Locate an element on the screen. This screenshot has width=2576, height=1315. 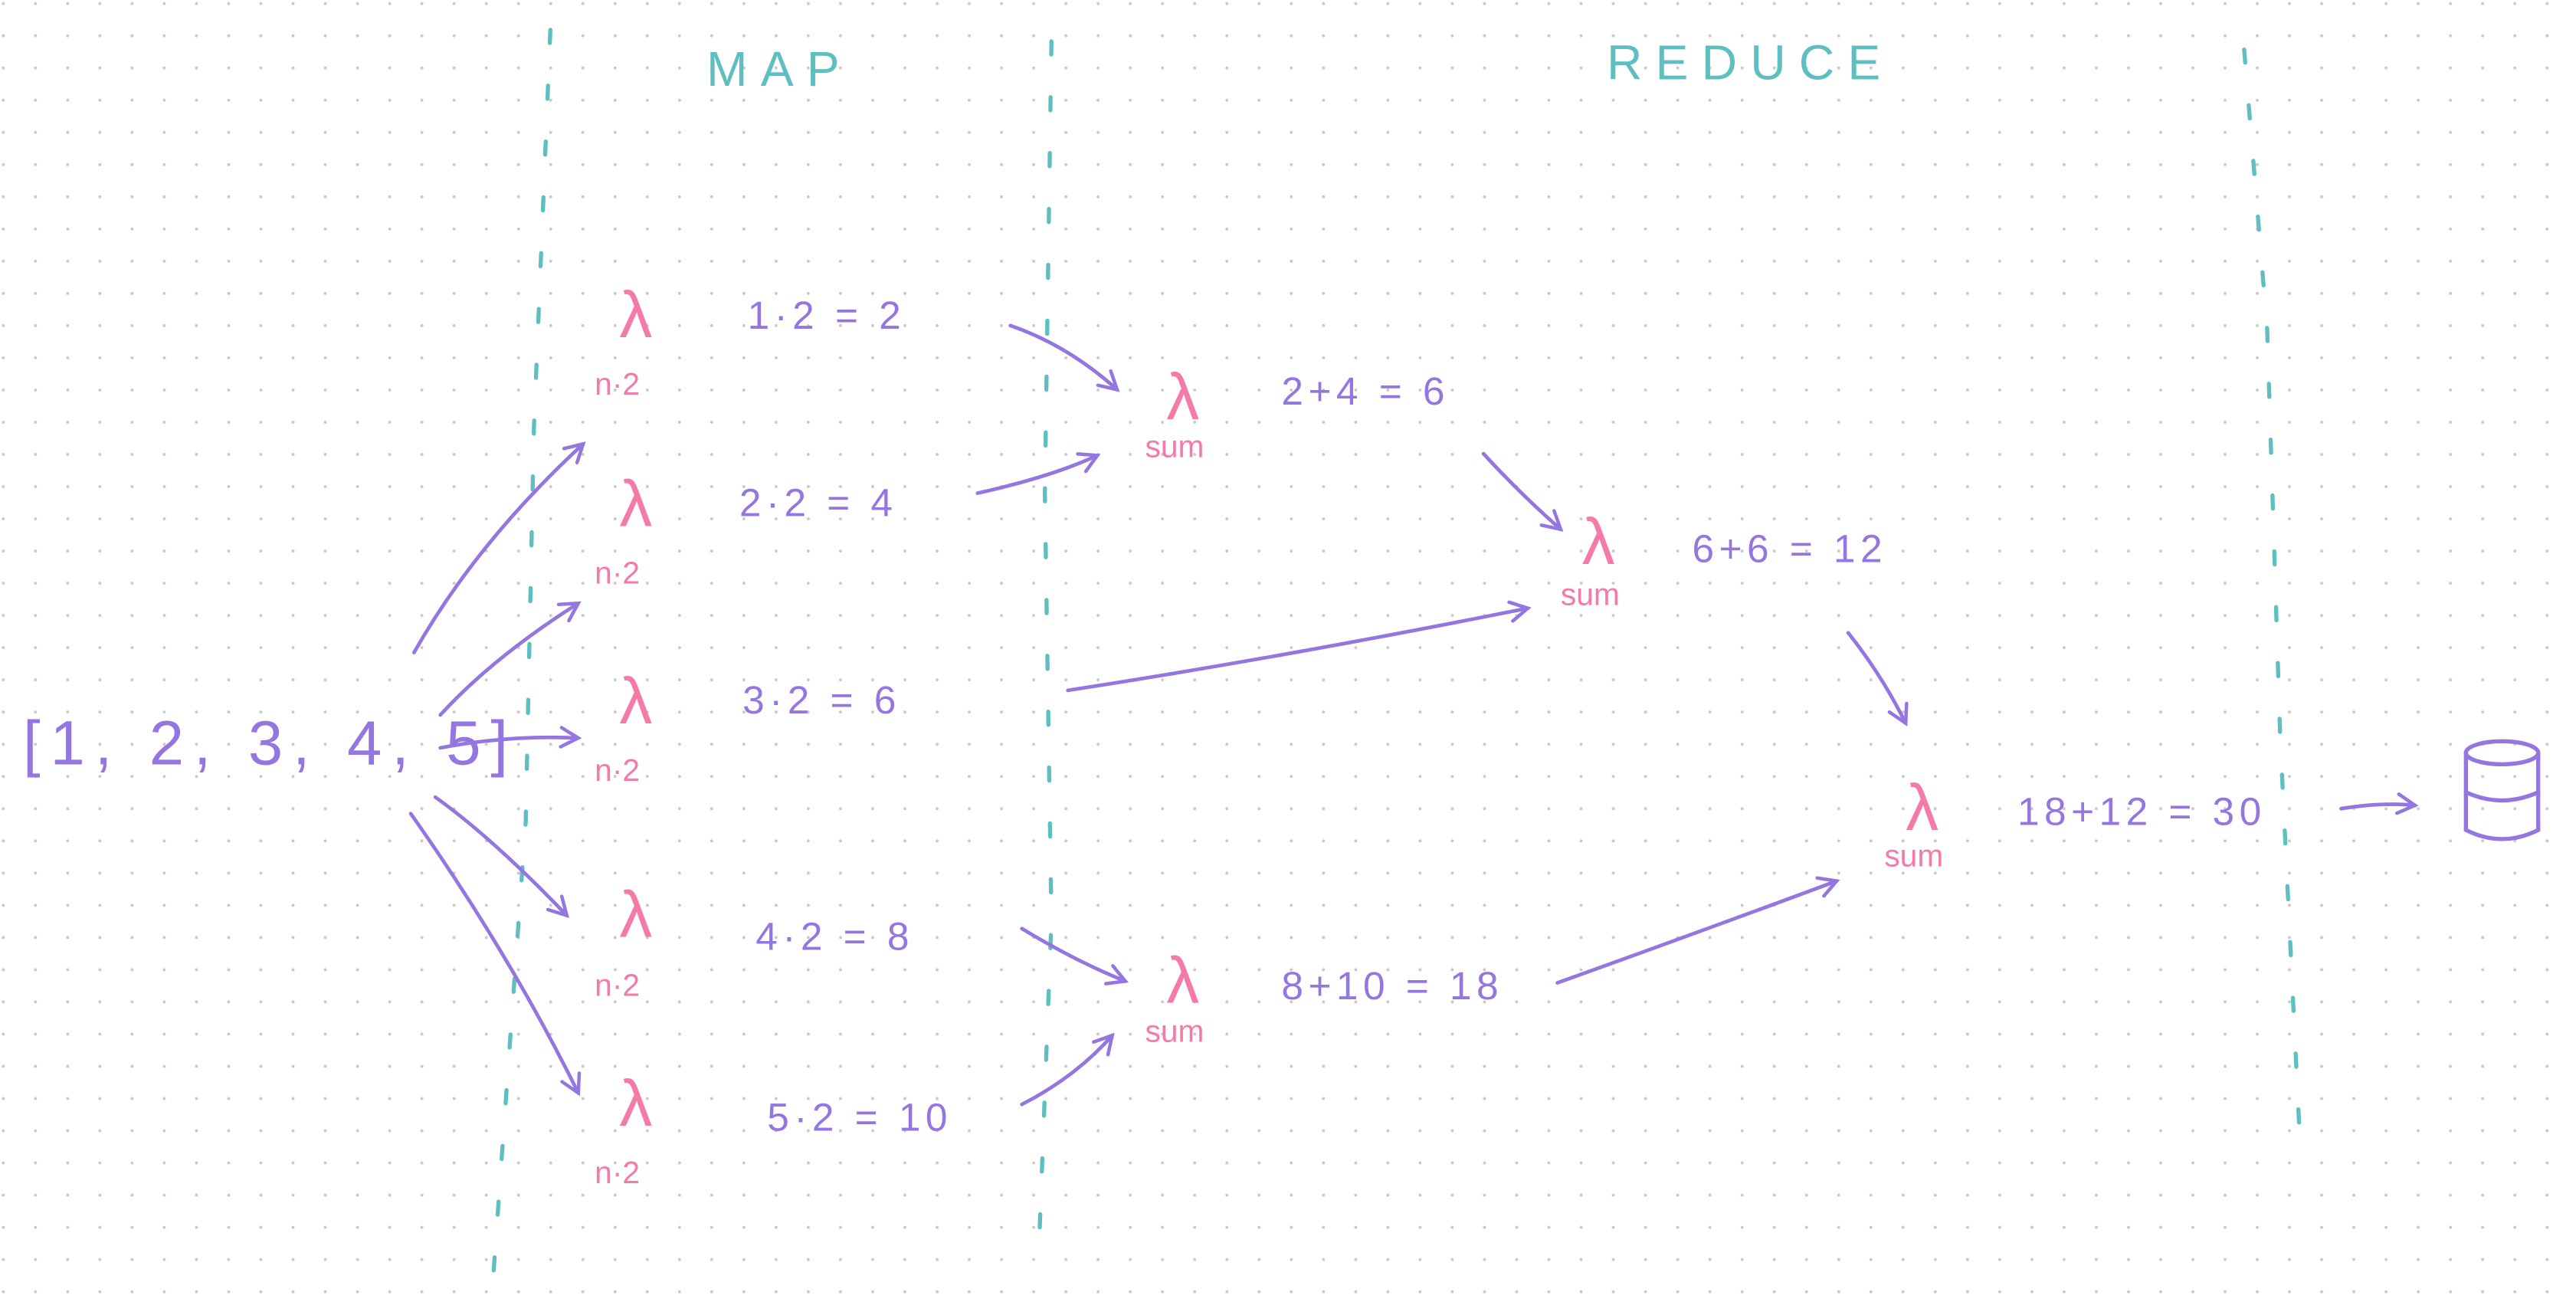
arrow-sum2-to-sum3 is located at coordinates (1878, 679).